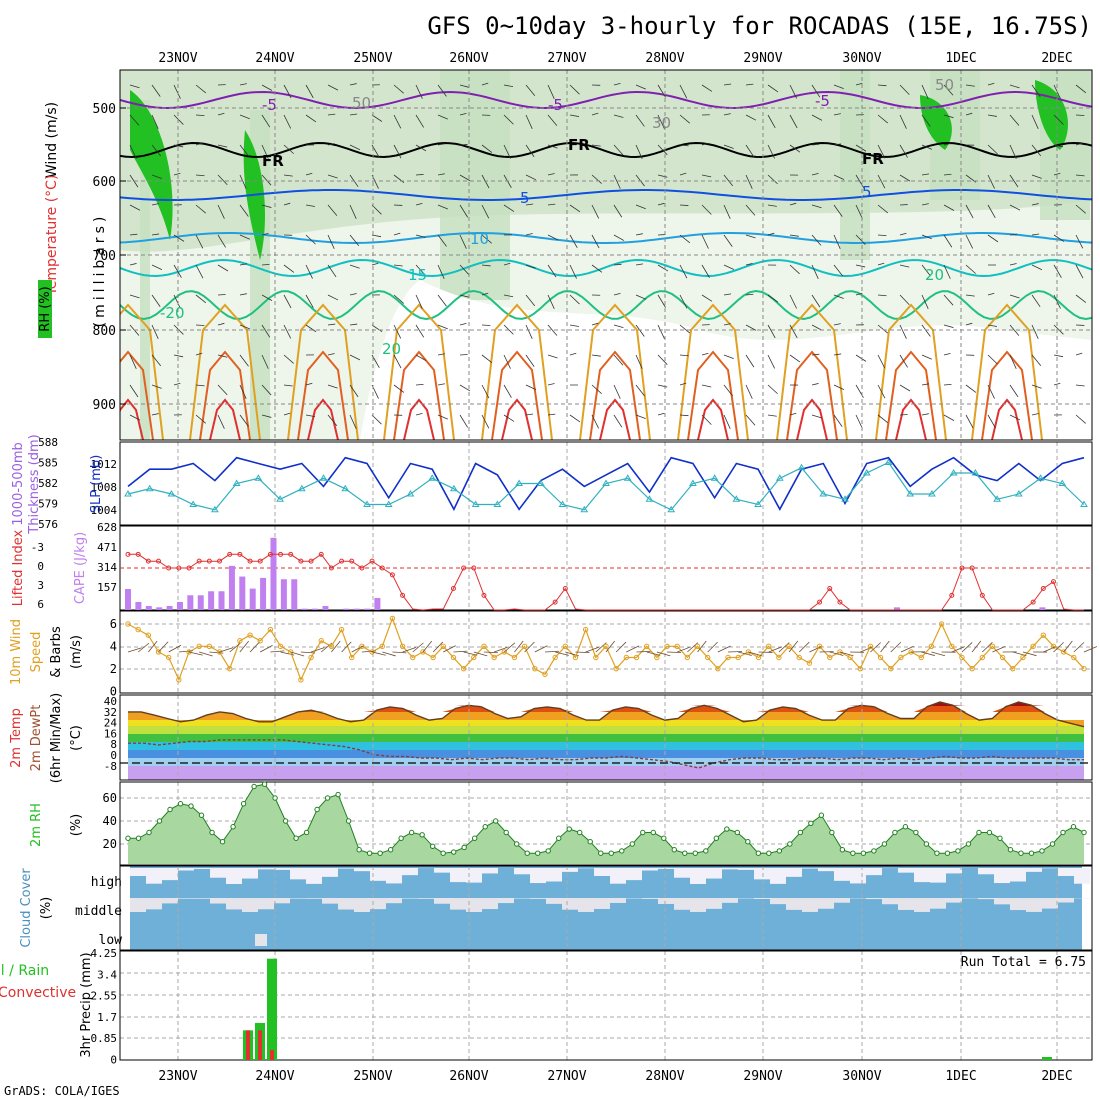 This screenshot has height=1100, width=1100. Describe the element at coordinates (172, 313) in the screenshot. I see `contour-label: -20` at that location.